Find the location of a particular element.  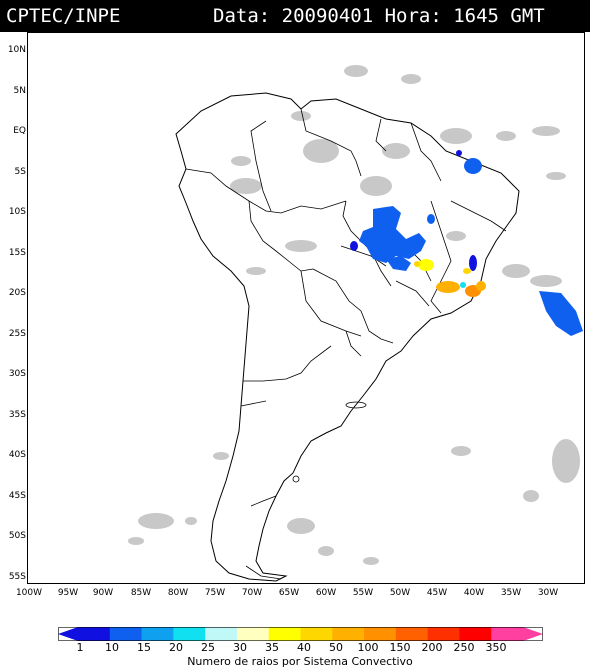

lon-label-70w: 70W is located at coordinates (252, 593).